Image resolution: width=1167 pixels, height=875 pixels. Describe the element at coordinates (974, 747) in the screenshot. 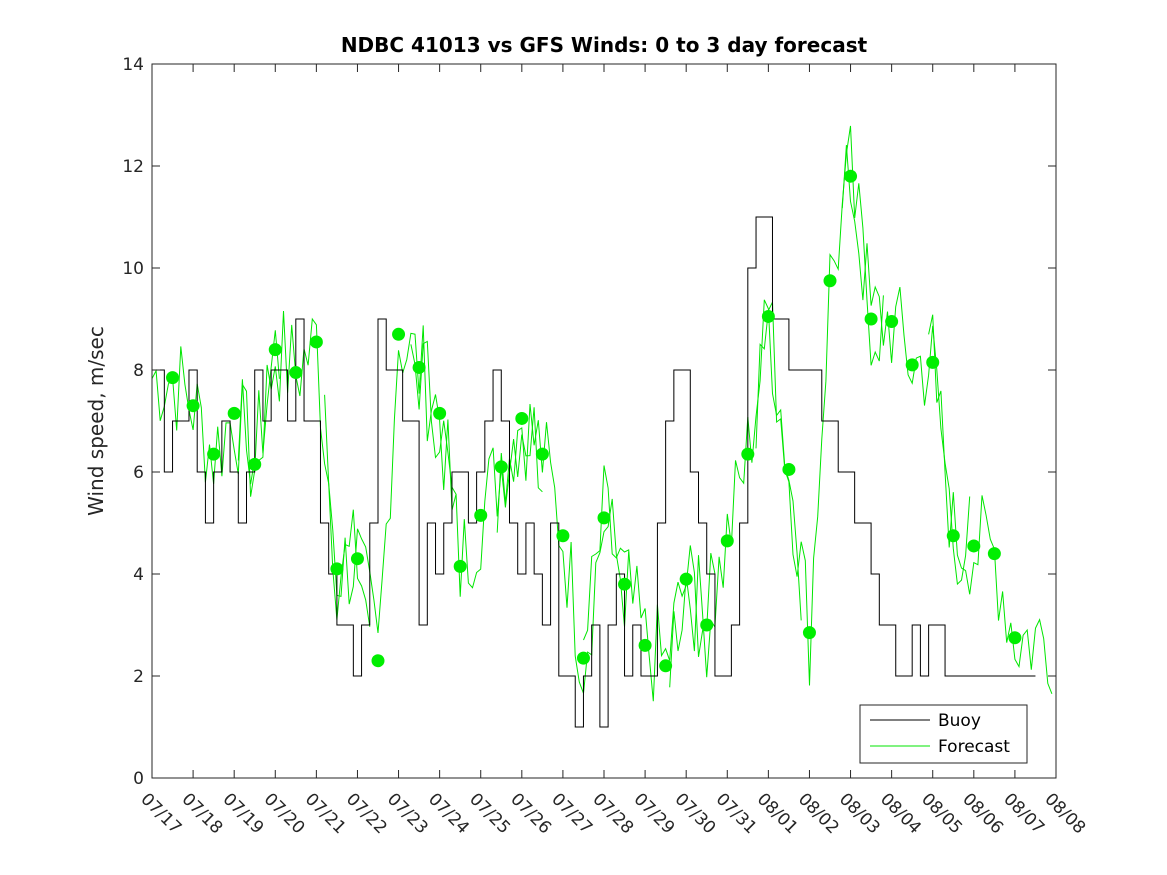

I see `legend-forecast-label: Forecast` at that location.